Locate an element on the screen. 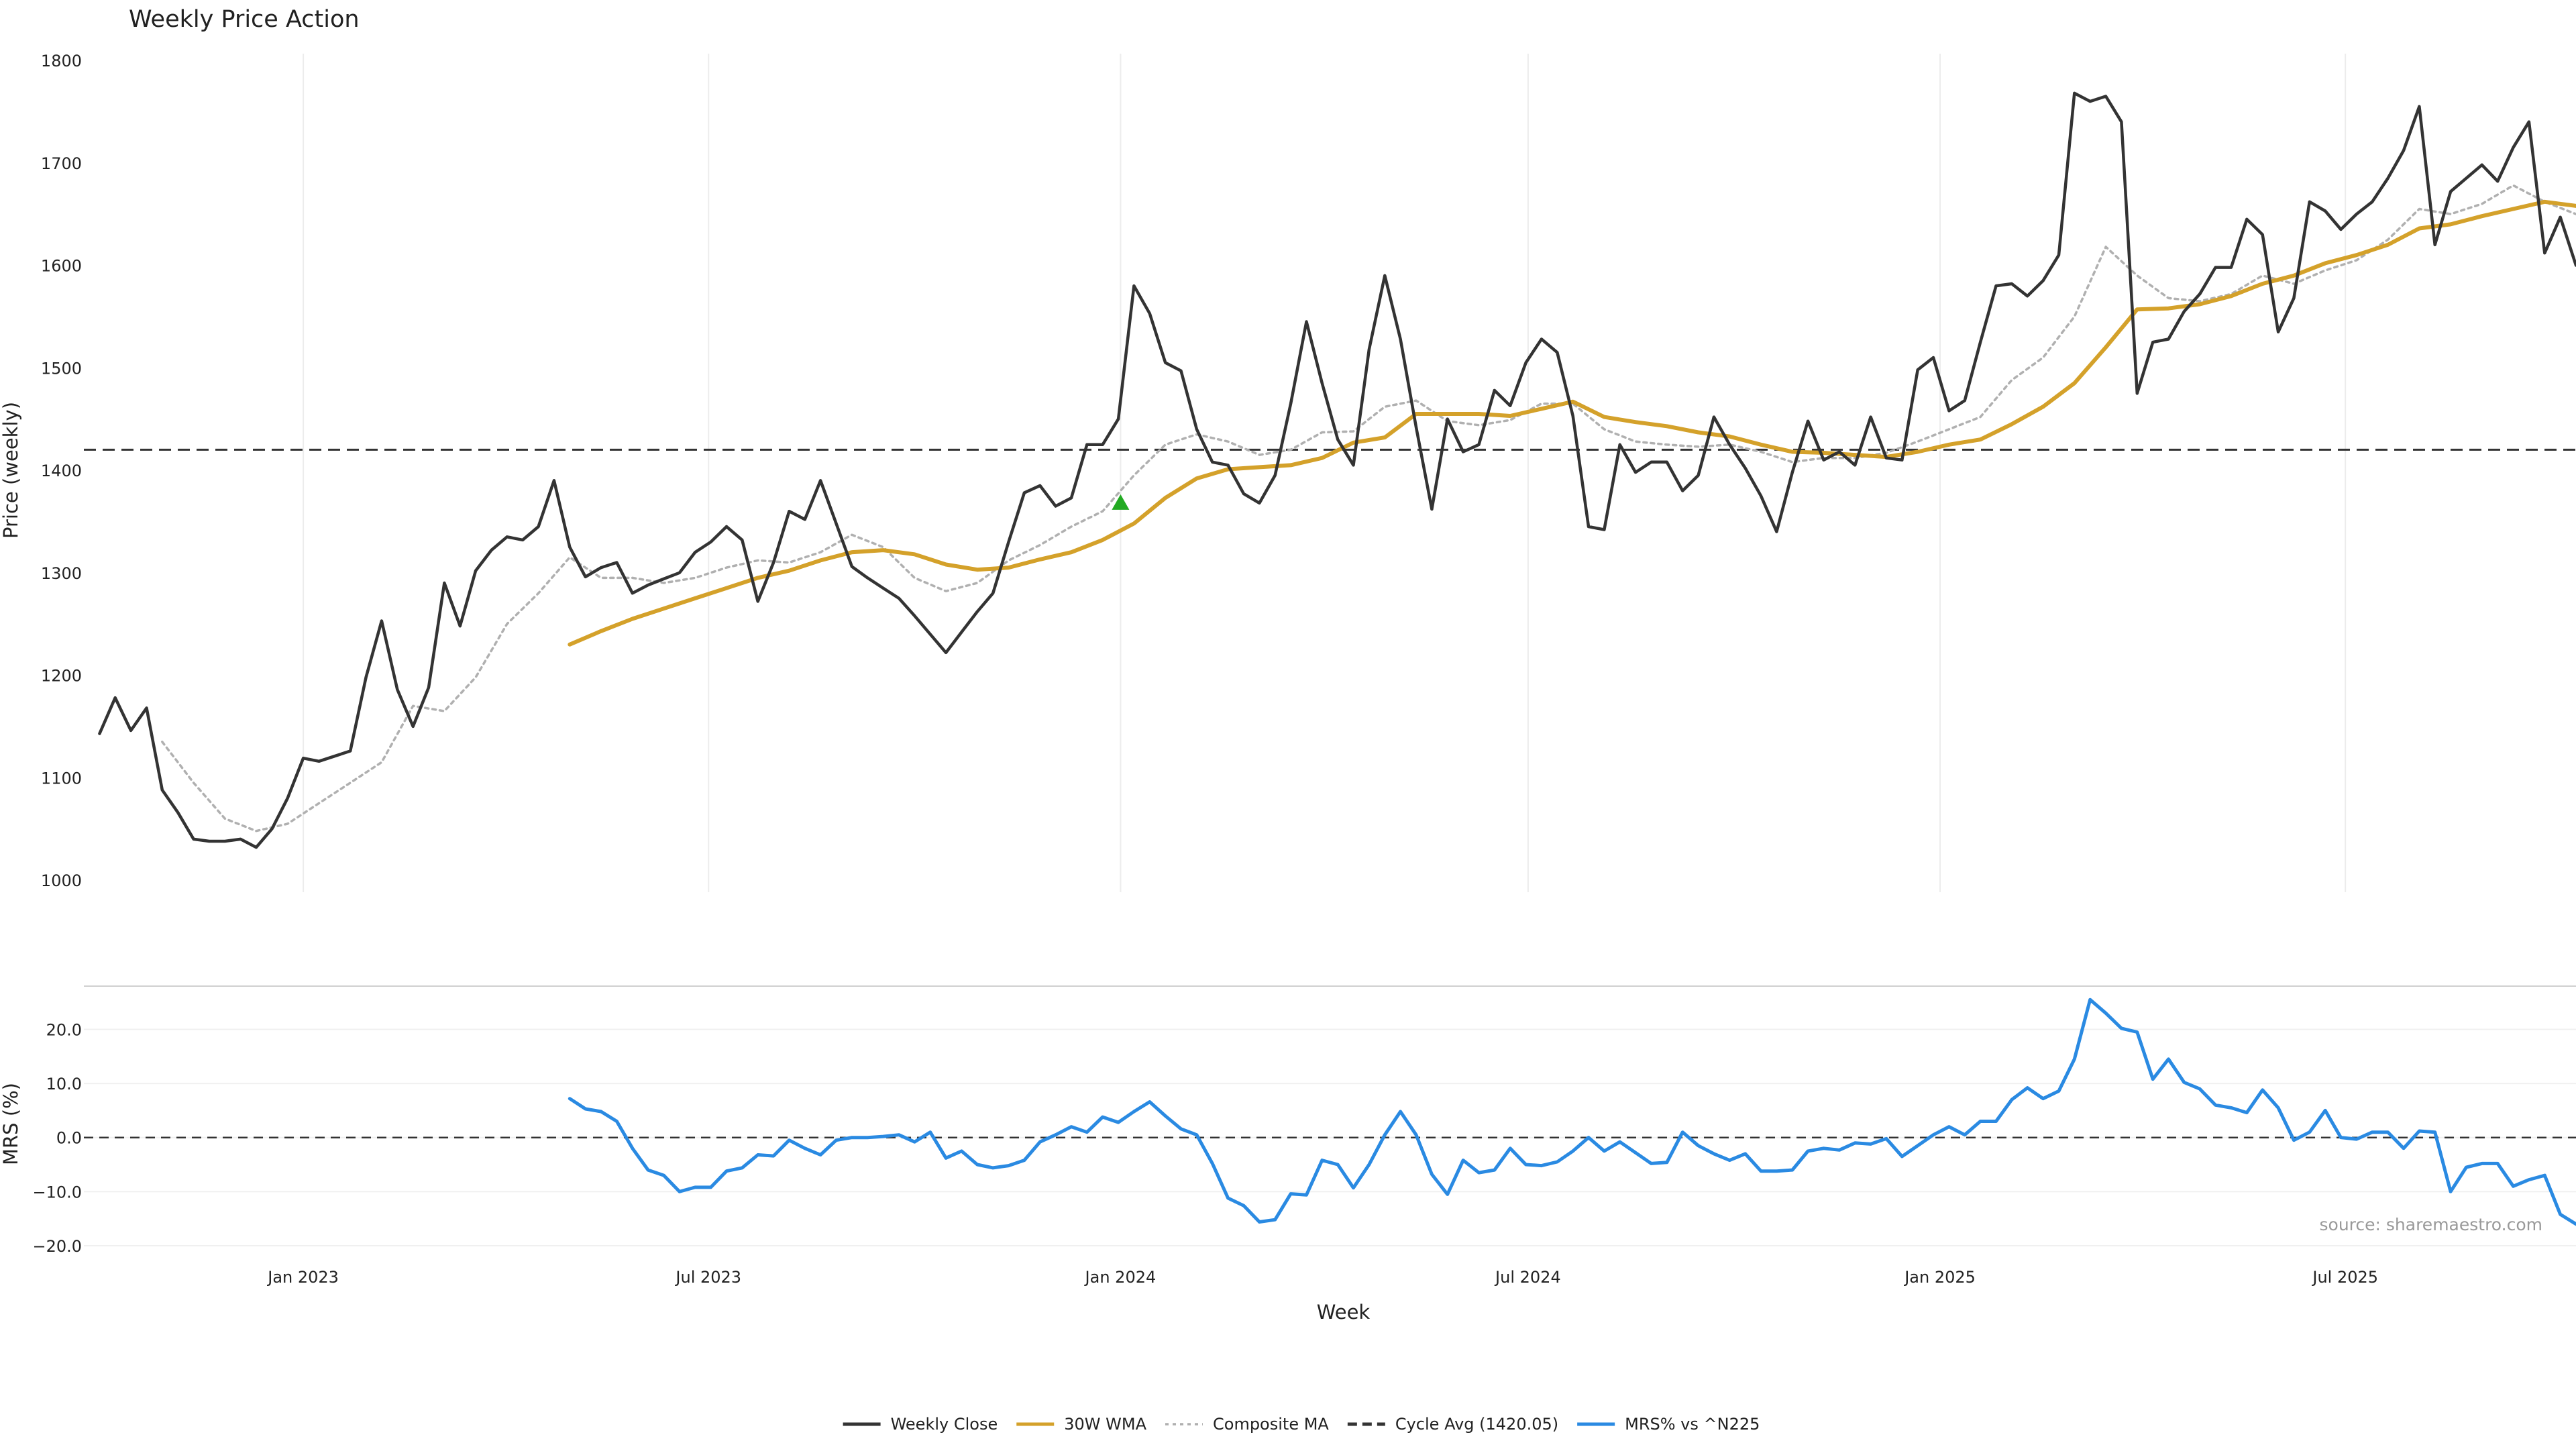 Image resolution: width=2576 pixels, height=1449 pixels. legend-label: 30W WMA is located at coordinates (1105, 1424).